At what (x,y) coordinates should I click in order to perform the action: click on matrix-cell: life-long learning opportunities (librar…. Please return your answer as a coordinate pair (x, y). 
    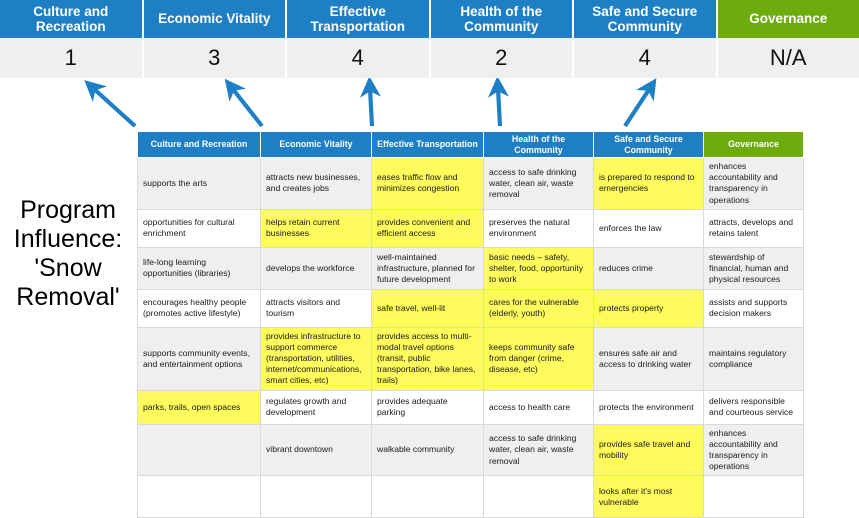
    Looking at the image, I should click on (199, 268).